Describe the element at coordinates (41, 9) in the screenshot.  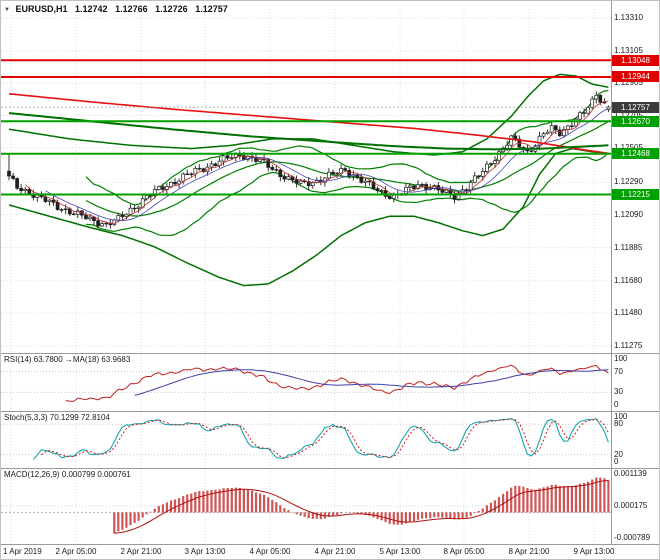
I see `symbol-timeframe-label: EURUSD,H1` at that location.